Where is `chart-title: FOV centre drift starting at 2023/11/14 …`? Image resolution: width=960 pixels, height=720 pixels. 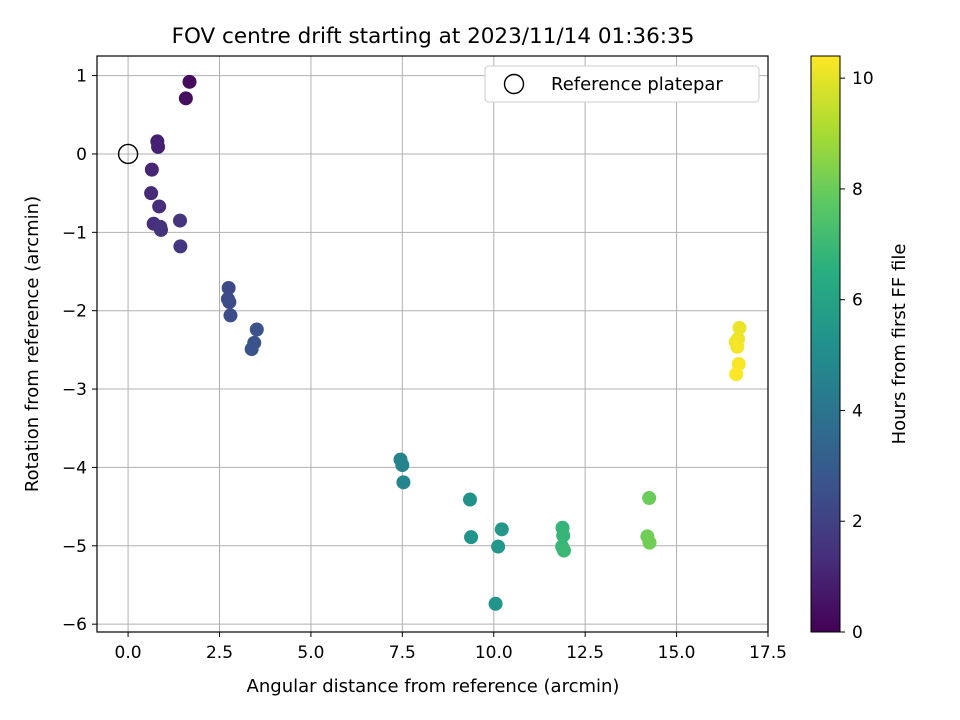
chart-title: FOV centre drift starting at 2023/11/14 … is located at coordinates (433, 36).